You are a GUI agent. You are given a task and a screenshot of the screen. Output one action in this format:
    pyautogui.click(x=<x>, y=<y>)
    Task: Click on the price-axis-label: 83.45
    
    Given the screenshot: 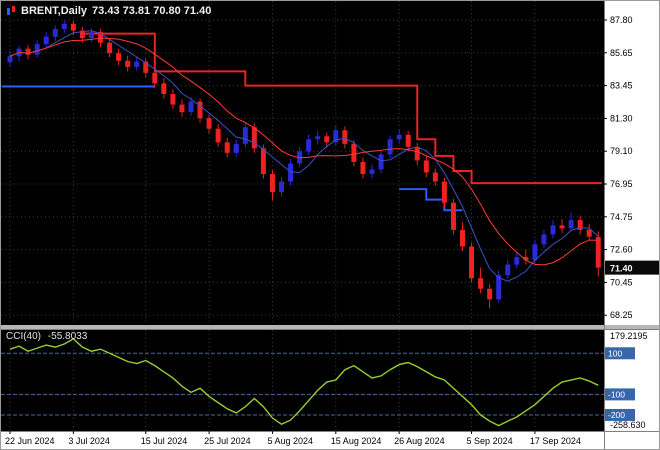 What is the action you would take?
    pyautogui.click(x=621, y=86)
    